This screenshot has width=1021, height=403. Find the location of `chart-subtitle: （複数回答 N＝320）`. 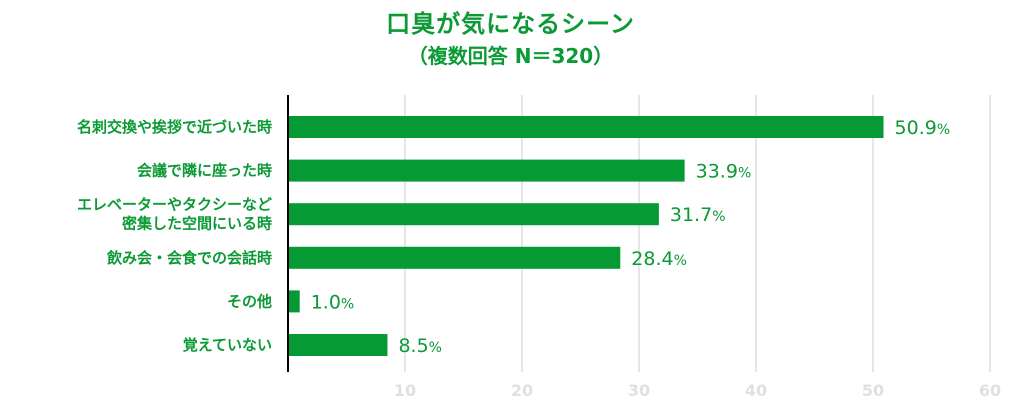

chart-subtitle: （複数回答 N＝320） is located at coordinates (510, 56).